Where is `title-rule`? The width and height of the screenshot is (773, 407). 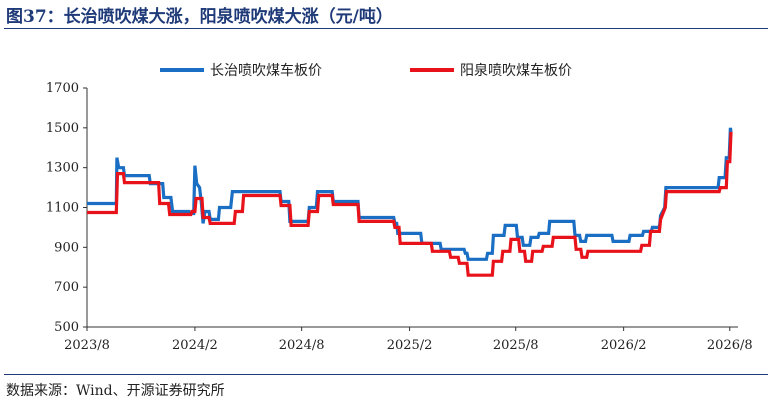
title-rule is located at coordinates (386, 28).